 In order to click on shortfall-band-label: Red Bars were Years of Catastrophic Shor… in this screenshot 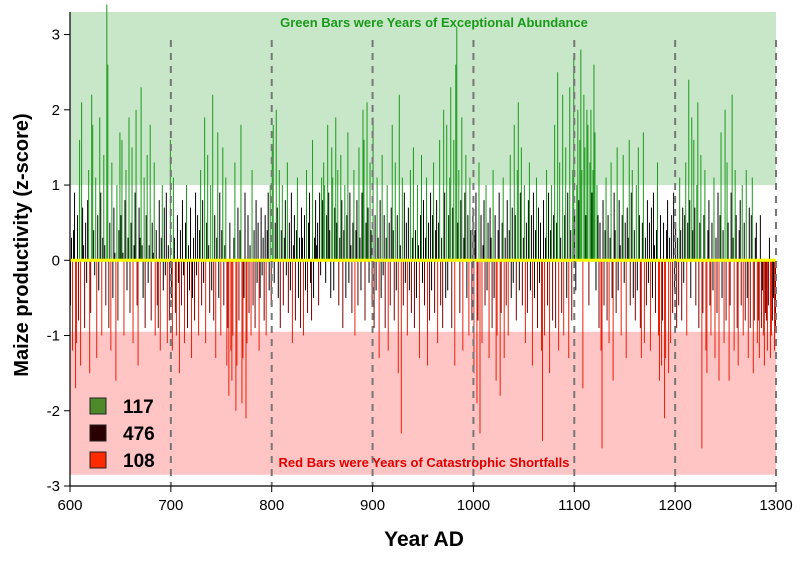, I will do `click(424, 462)`.